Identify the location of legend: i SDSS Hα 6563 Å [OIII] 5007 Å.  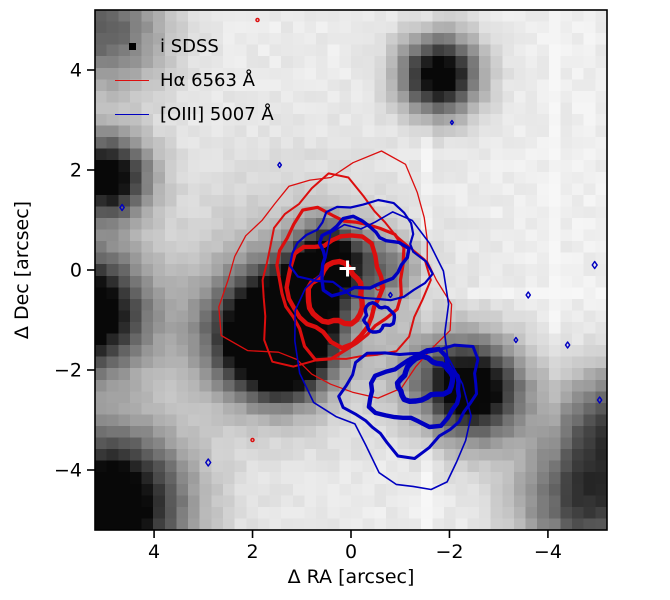
(193, 80).